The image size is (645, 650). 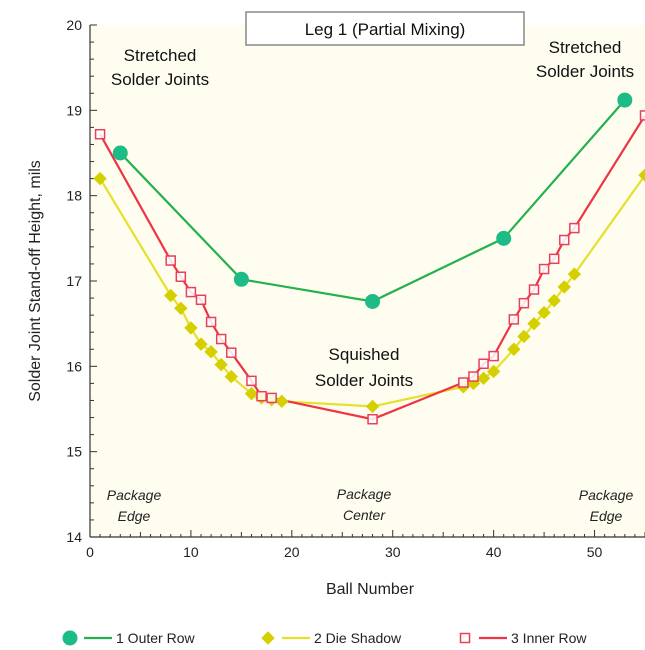 I want to click on y-tick-label: 14, so click(x=74, y=537).